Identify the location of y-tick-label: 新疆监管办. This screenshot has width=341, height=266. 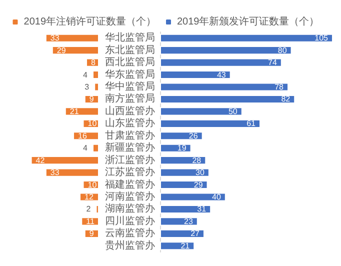
(130, 148).